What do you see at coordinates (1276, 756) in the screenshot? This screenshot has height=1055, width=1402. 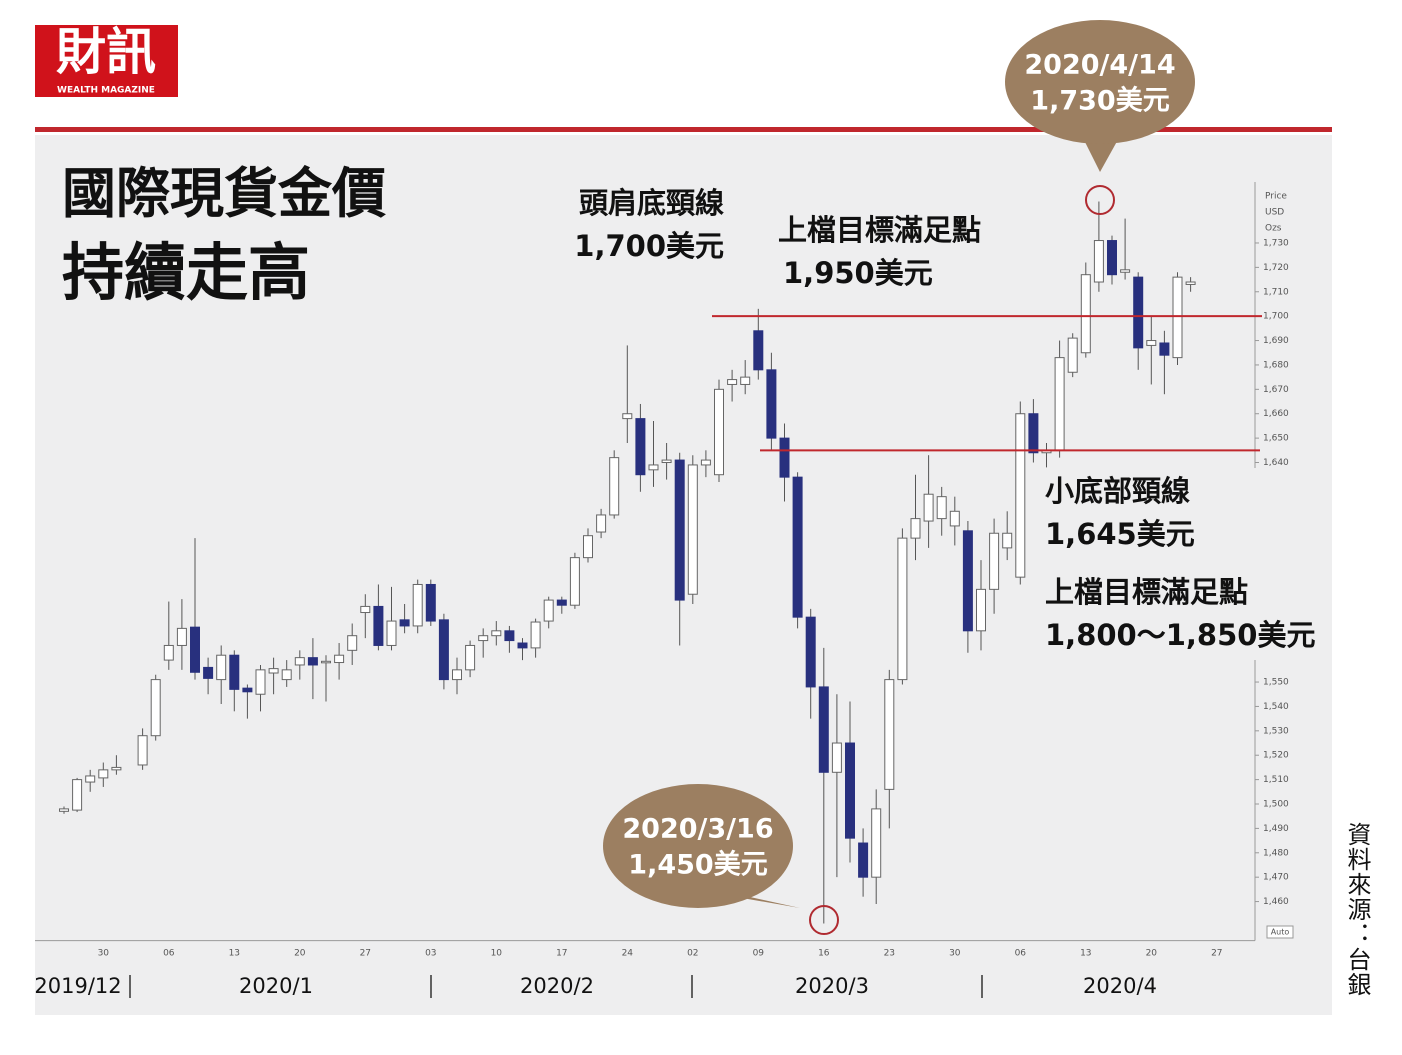 I see `y-tick-label: 1,520` at bounding box center [1276, 756].